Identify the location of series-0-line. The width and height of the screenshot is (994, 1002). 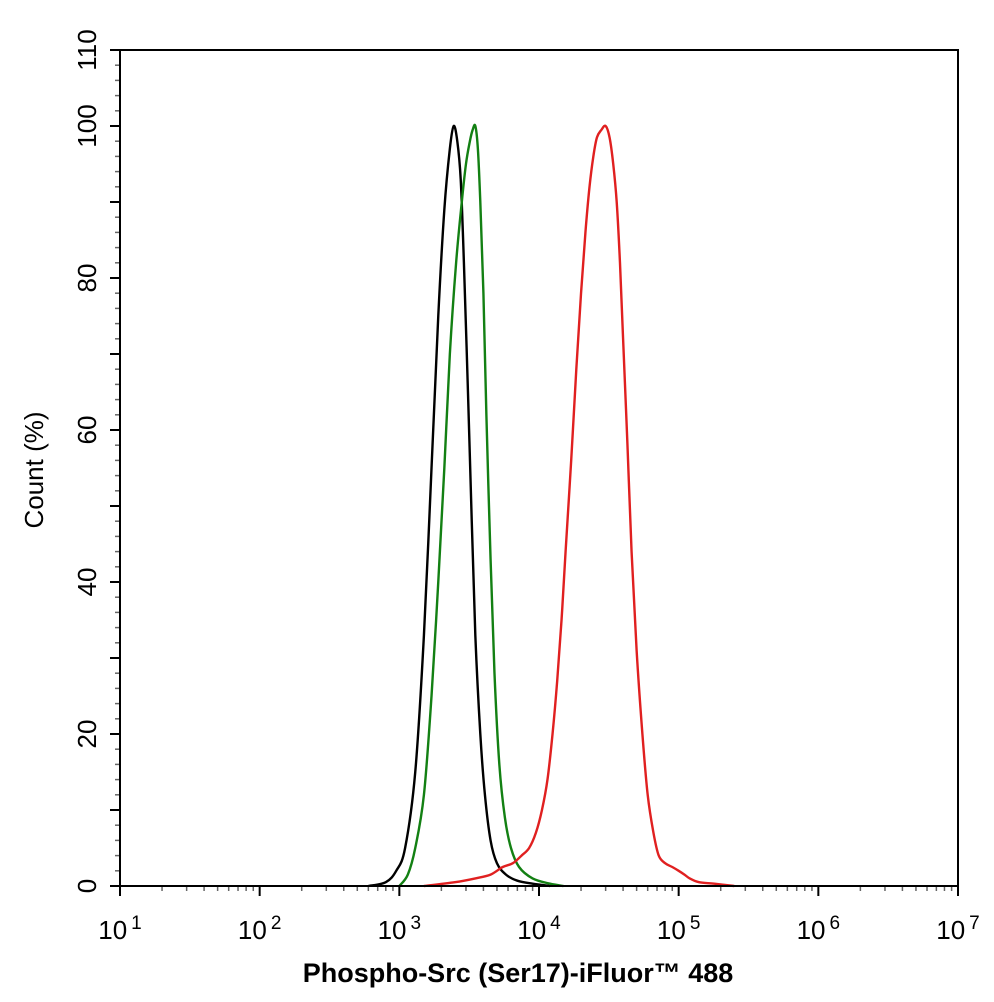
(459, 506).